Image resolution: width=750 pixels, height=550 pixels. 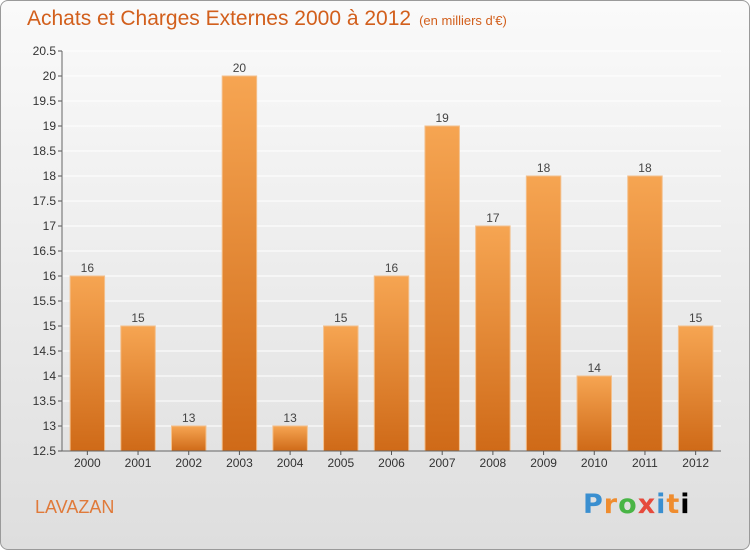 I want to click on bar-2002, so click(x=188, y=438).